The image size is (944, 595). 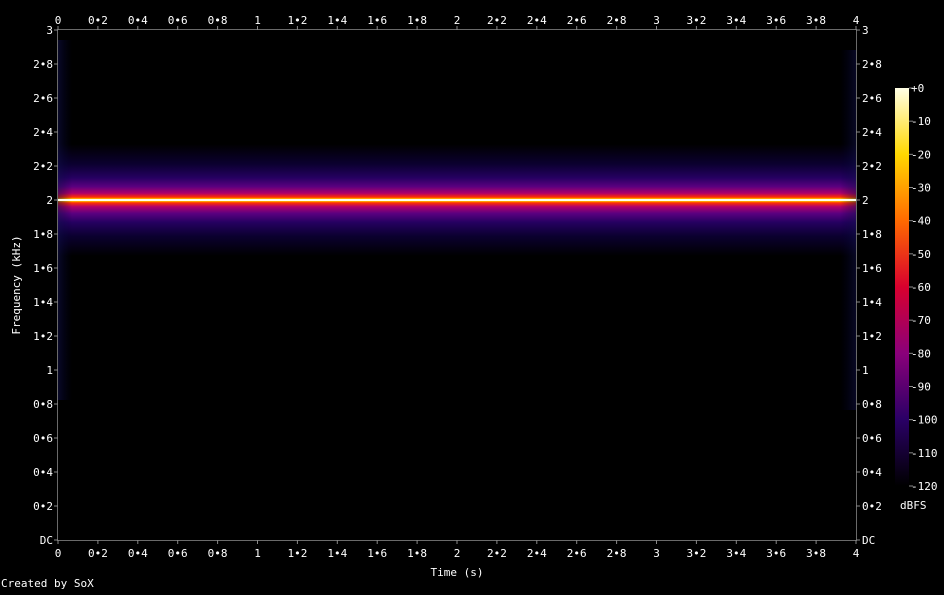 I want to click on x-tick-label-top: 3•6, so click(x=776, y=20).